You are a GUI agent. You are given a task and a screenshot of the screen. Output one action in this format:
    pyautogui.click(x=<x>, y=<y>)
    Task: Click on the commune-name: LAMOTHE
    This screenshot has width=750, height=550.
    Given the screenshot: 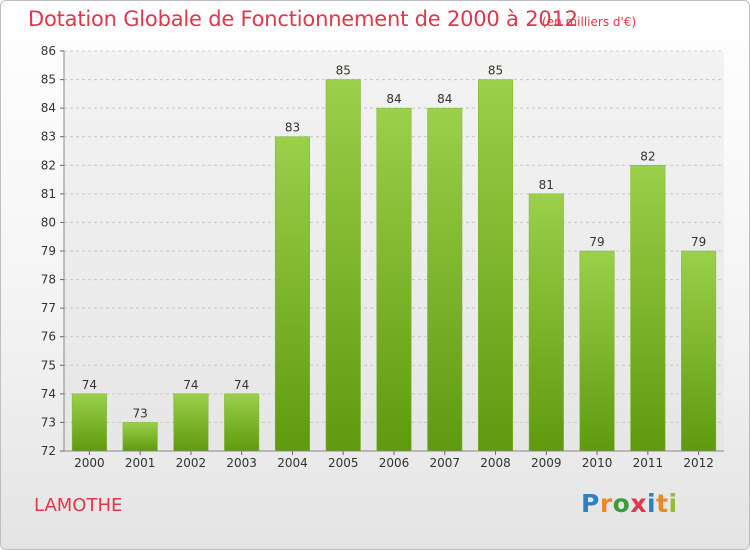 What is the action you would take?
    pyautogui.click(x=78, y=505)
    